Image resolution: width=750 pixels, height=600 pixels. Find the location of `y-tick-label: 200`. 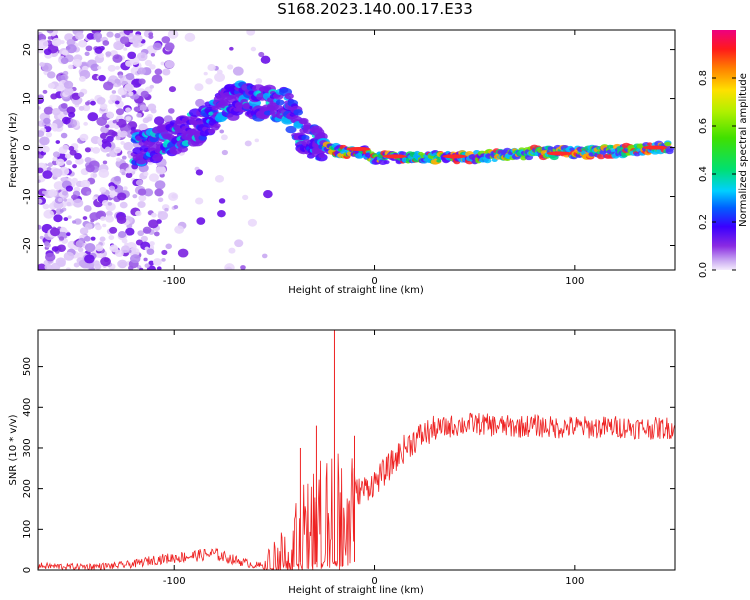

y-tick-label: 200 is located at coordinates (27, 488).